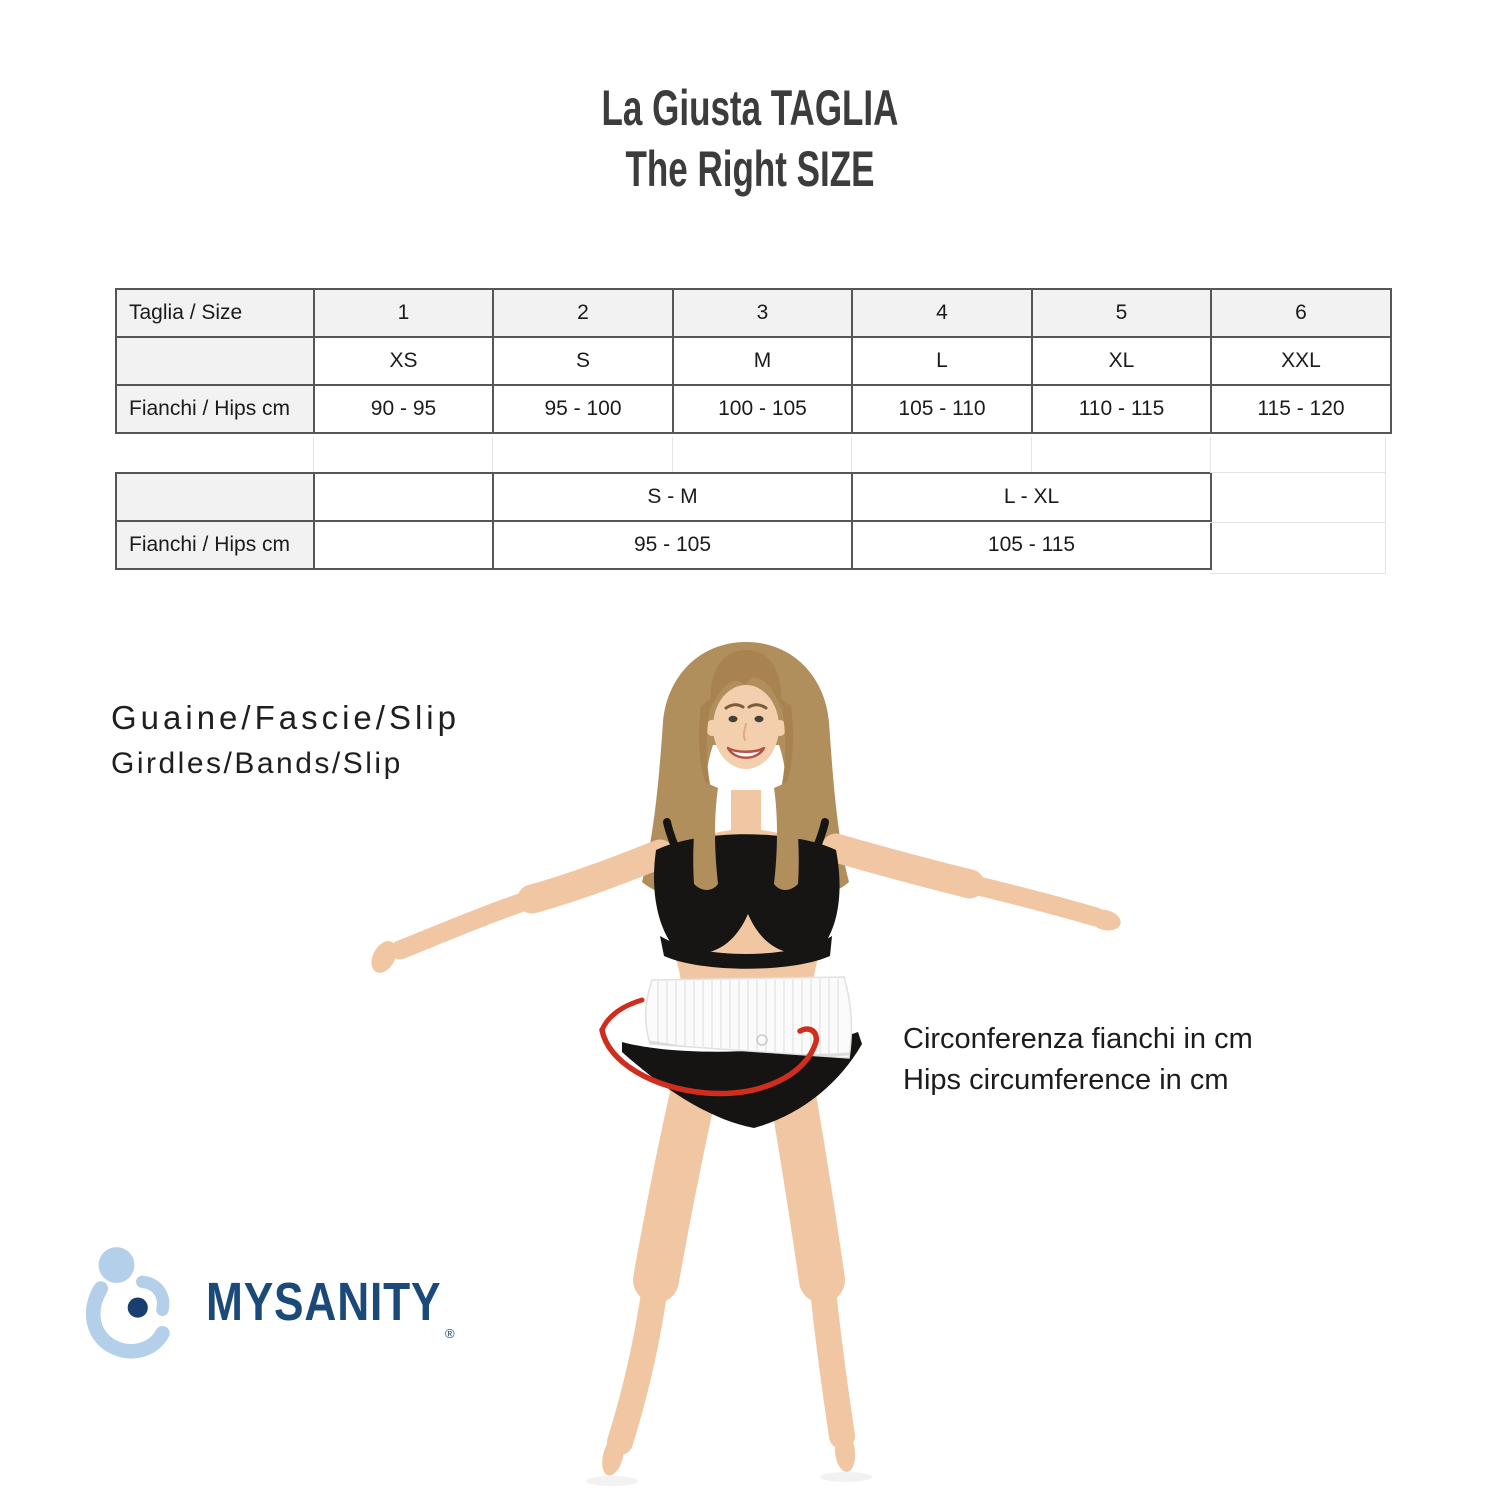 The height and width of the screenshot is (1500, 1500). I want to click on legs, so click(731, 1261).